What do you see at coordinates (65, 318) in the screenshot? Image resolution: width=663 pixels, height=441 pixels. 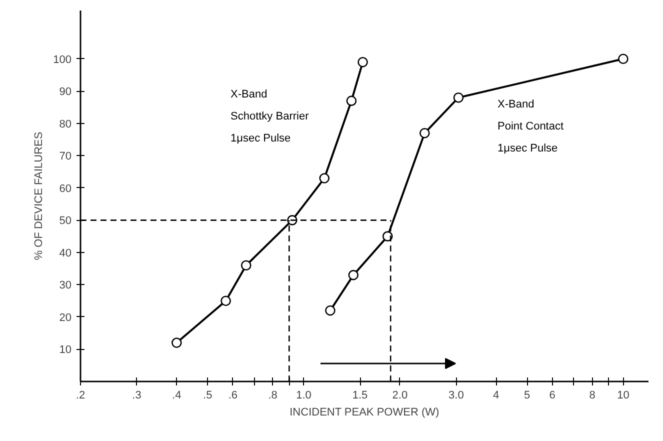 I see `y-tick-label: 20` at bounding box center [65, 318].